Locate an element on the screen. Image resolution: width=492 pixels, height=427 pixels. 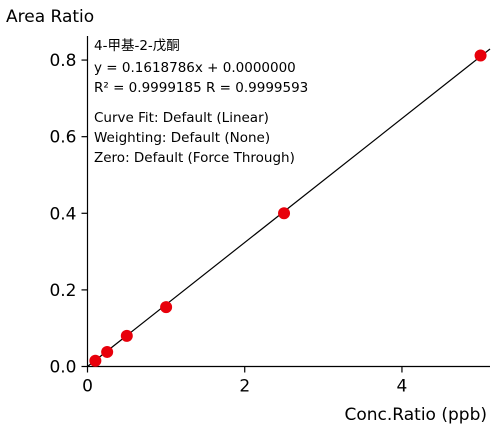
y-axis-ticks: 0.0 0.2 0.4 0.6 0.8 is located at coordinates (68, 214).